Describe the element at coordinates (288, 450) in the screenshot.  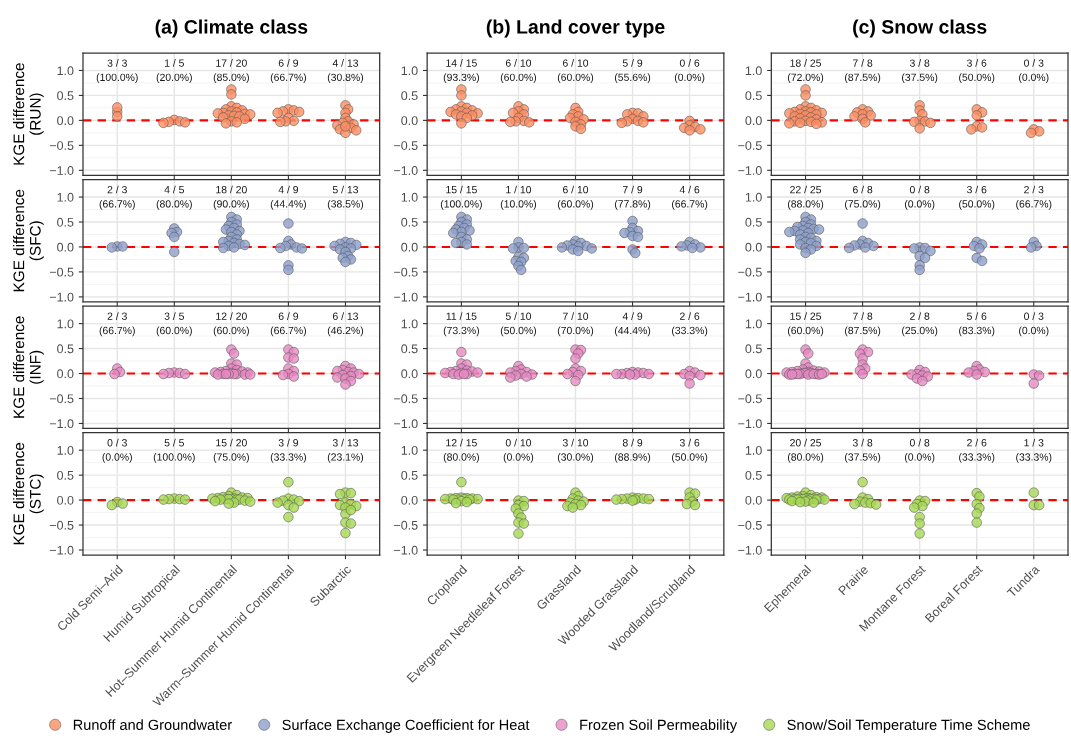
I see `annotation: 3 / 9 (33.3%)` at that location.